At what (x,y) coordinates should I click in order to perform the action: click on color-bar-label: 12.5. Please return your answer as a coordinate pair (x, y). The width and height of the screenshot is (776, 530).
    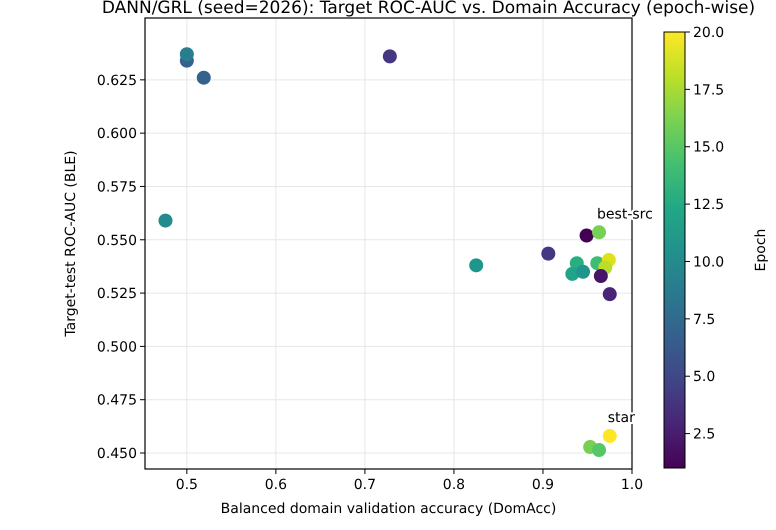
    Looking at the image, I should click on (708, 205).